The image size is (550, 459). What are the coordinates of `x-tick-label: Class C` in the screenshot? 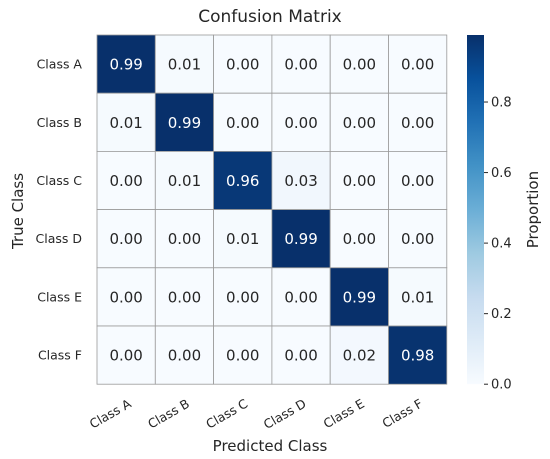 It's located at (226, 414).